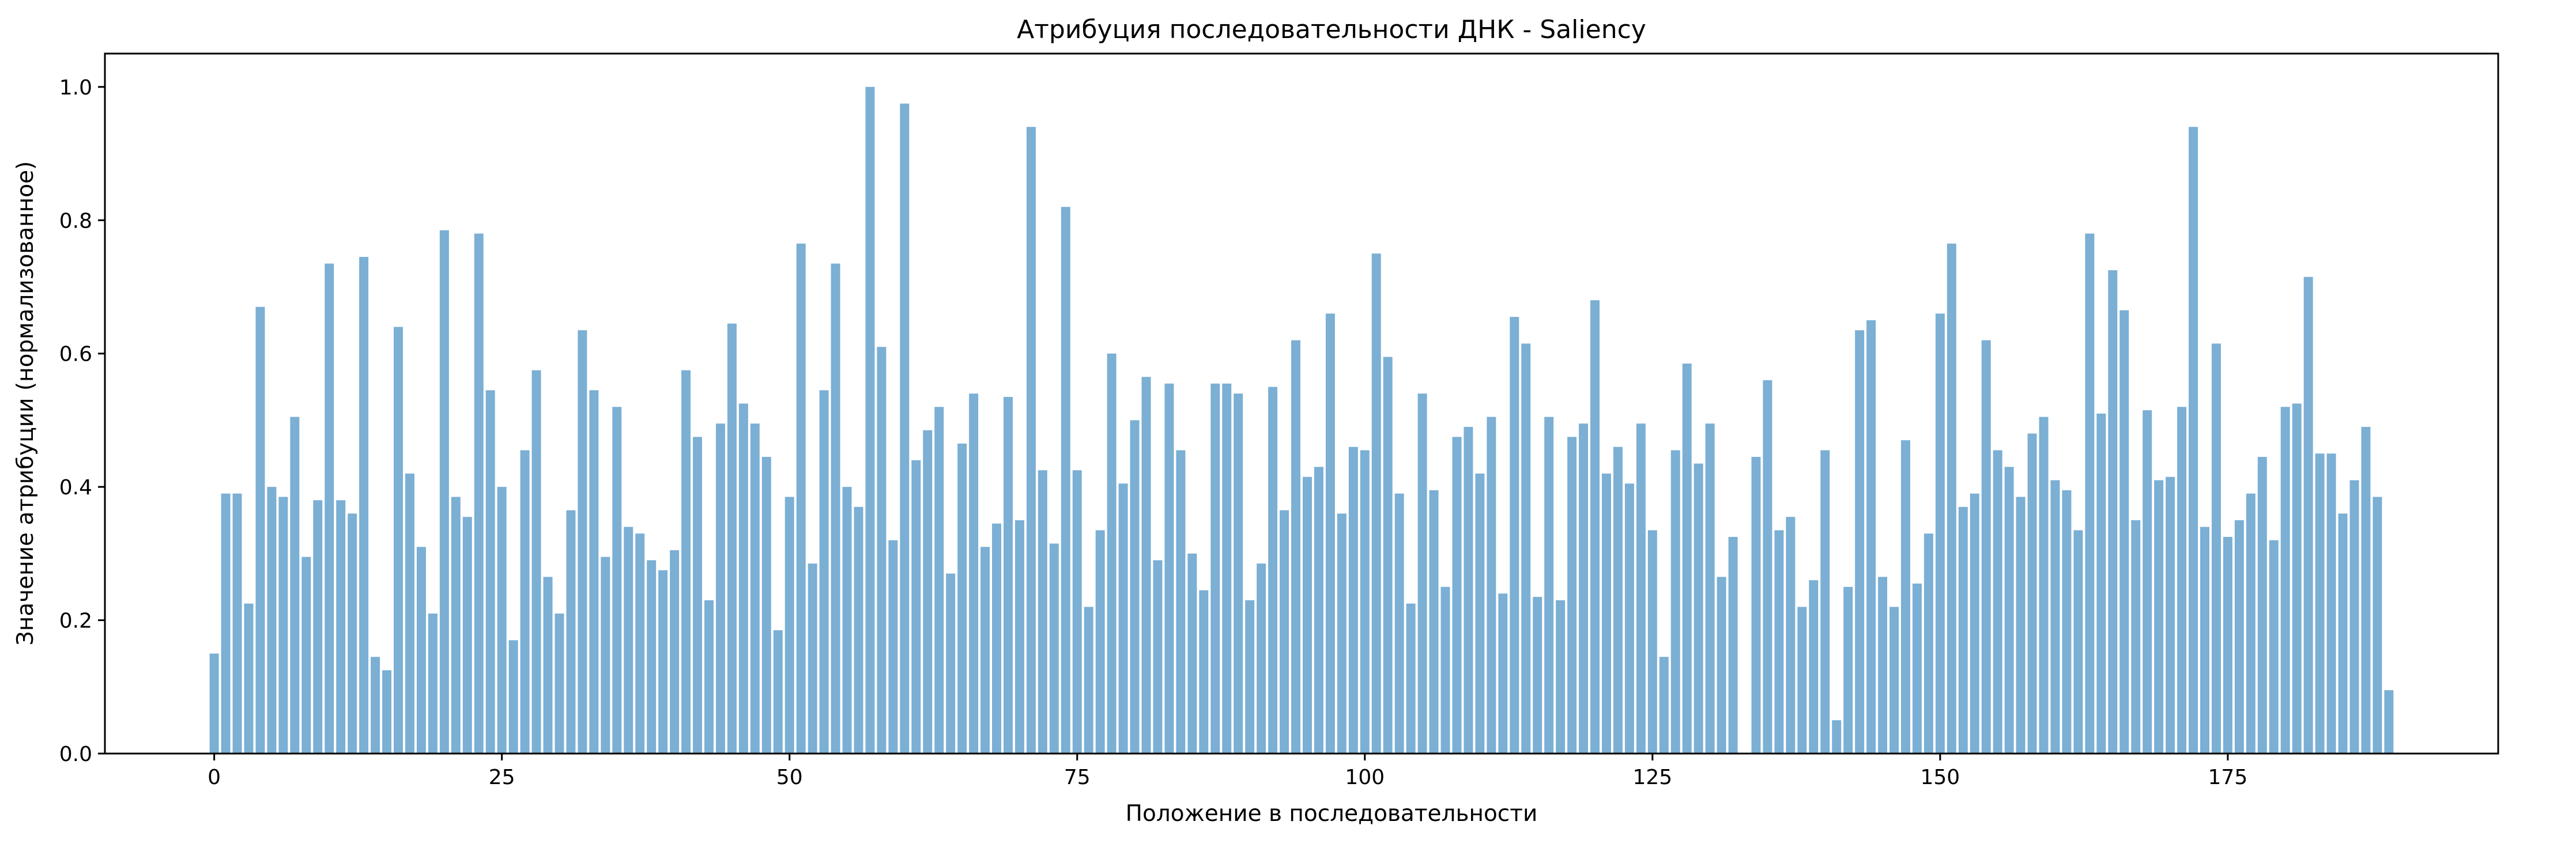 The width and height of the screenshot is (2576, 844). Describe the element at coordinates (502, 777) in the screenshot. I see `x-tick-label: 25` at that location.